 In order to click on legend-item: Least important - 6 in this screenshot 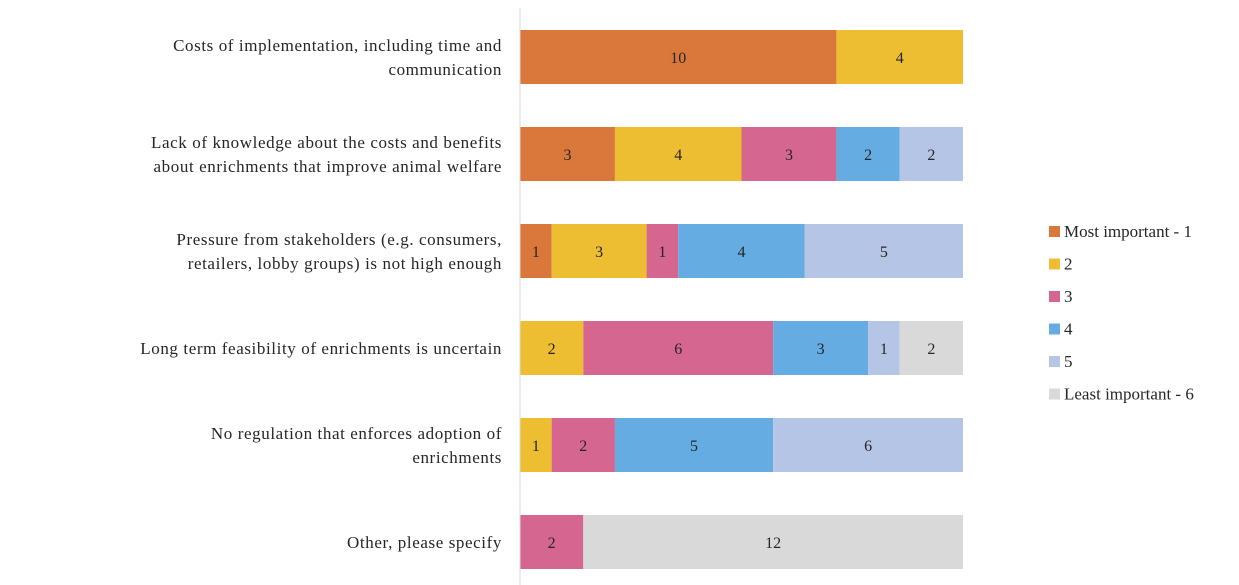, I will do `click(1121, 394)`.